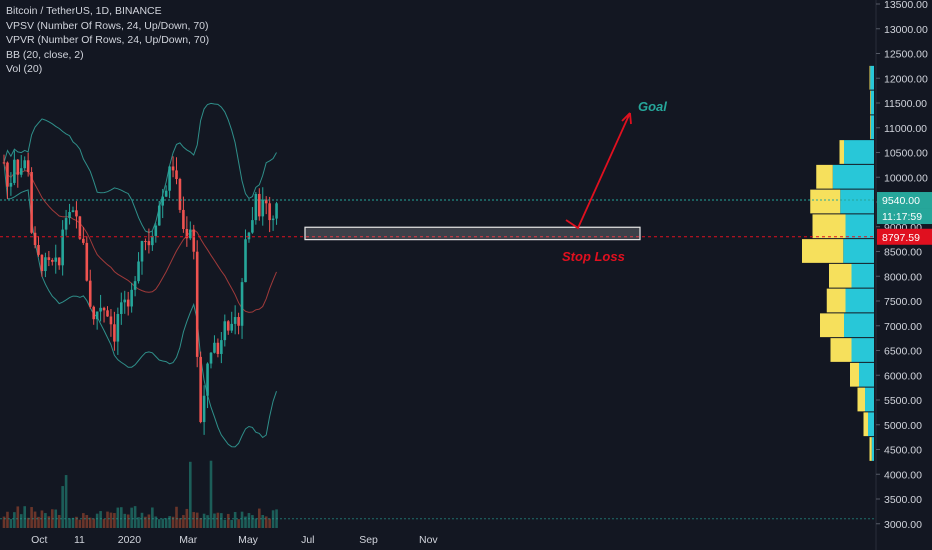 The height and width of the screenshot is (550, 932). Describe the element at coordinates (906, 30) in the screenshot. I see `price-tick-label: 13000.00` at that location.